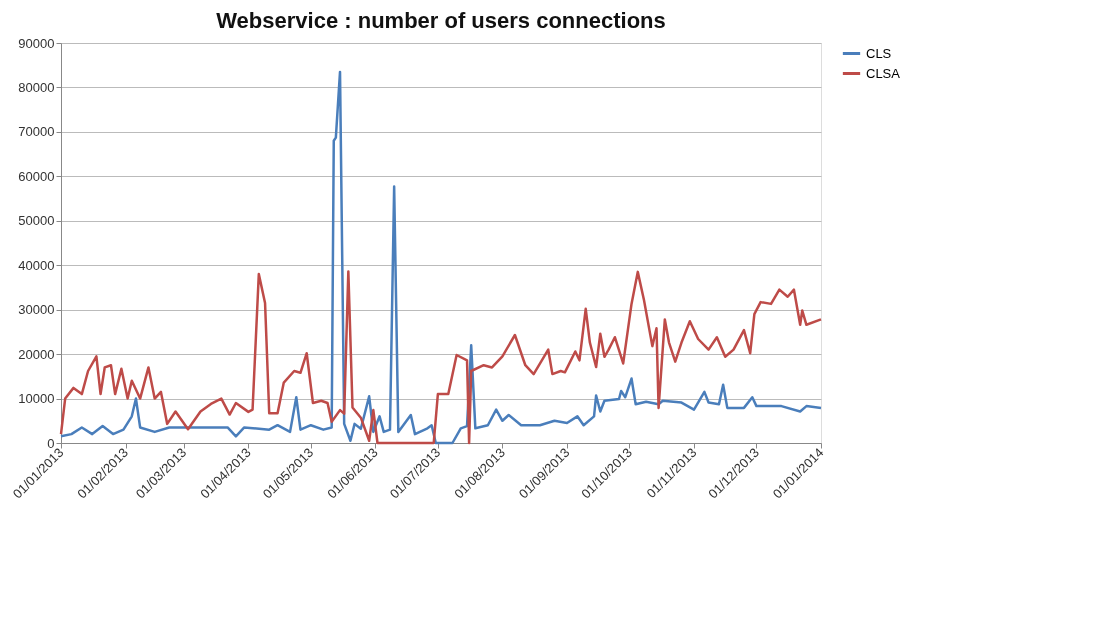 The image size is (1119, 624). Describe the element at coordinates (36, 43) in the screenshot. I see `y-tick-label: 90000` at that location.